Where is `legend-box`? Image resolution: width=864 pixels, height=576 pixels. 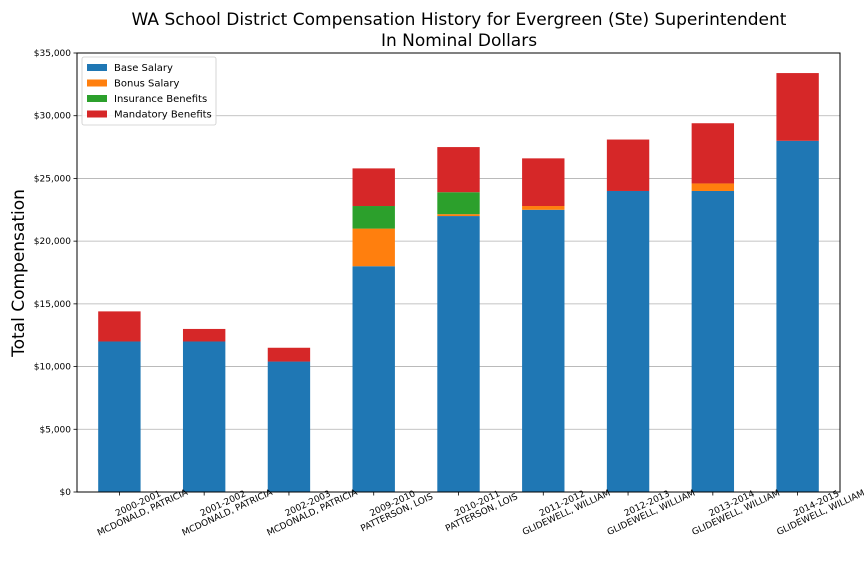
legend-box is located at coordinates (149, 91).